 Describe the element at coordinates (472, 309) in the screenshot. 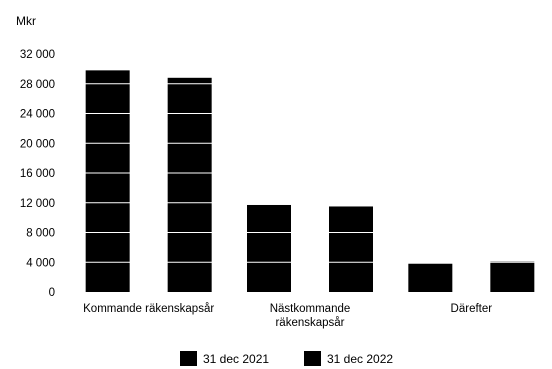

I see `category-label: Därefter` at that location.